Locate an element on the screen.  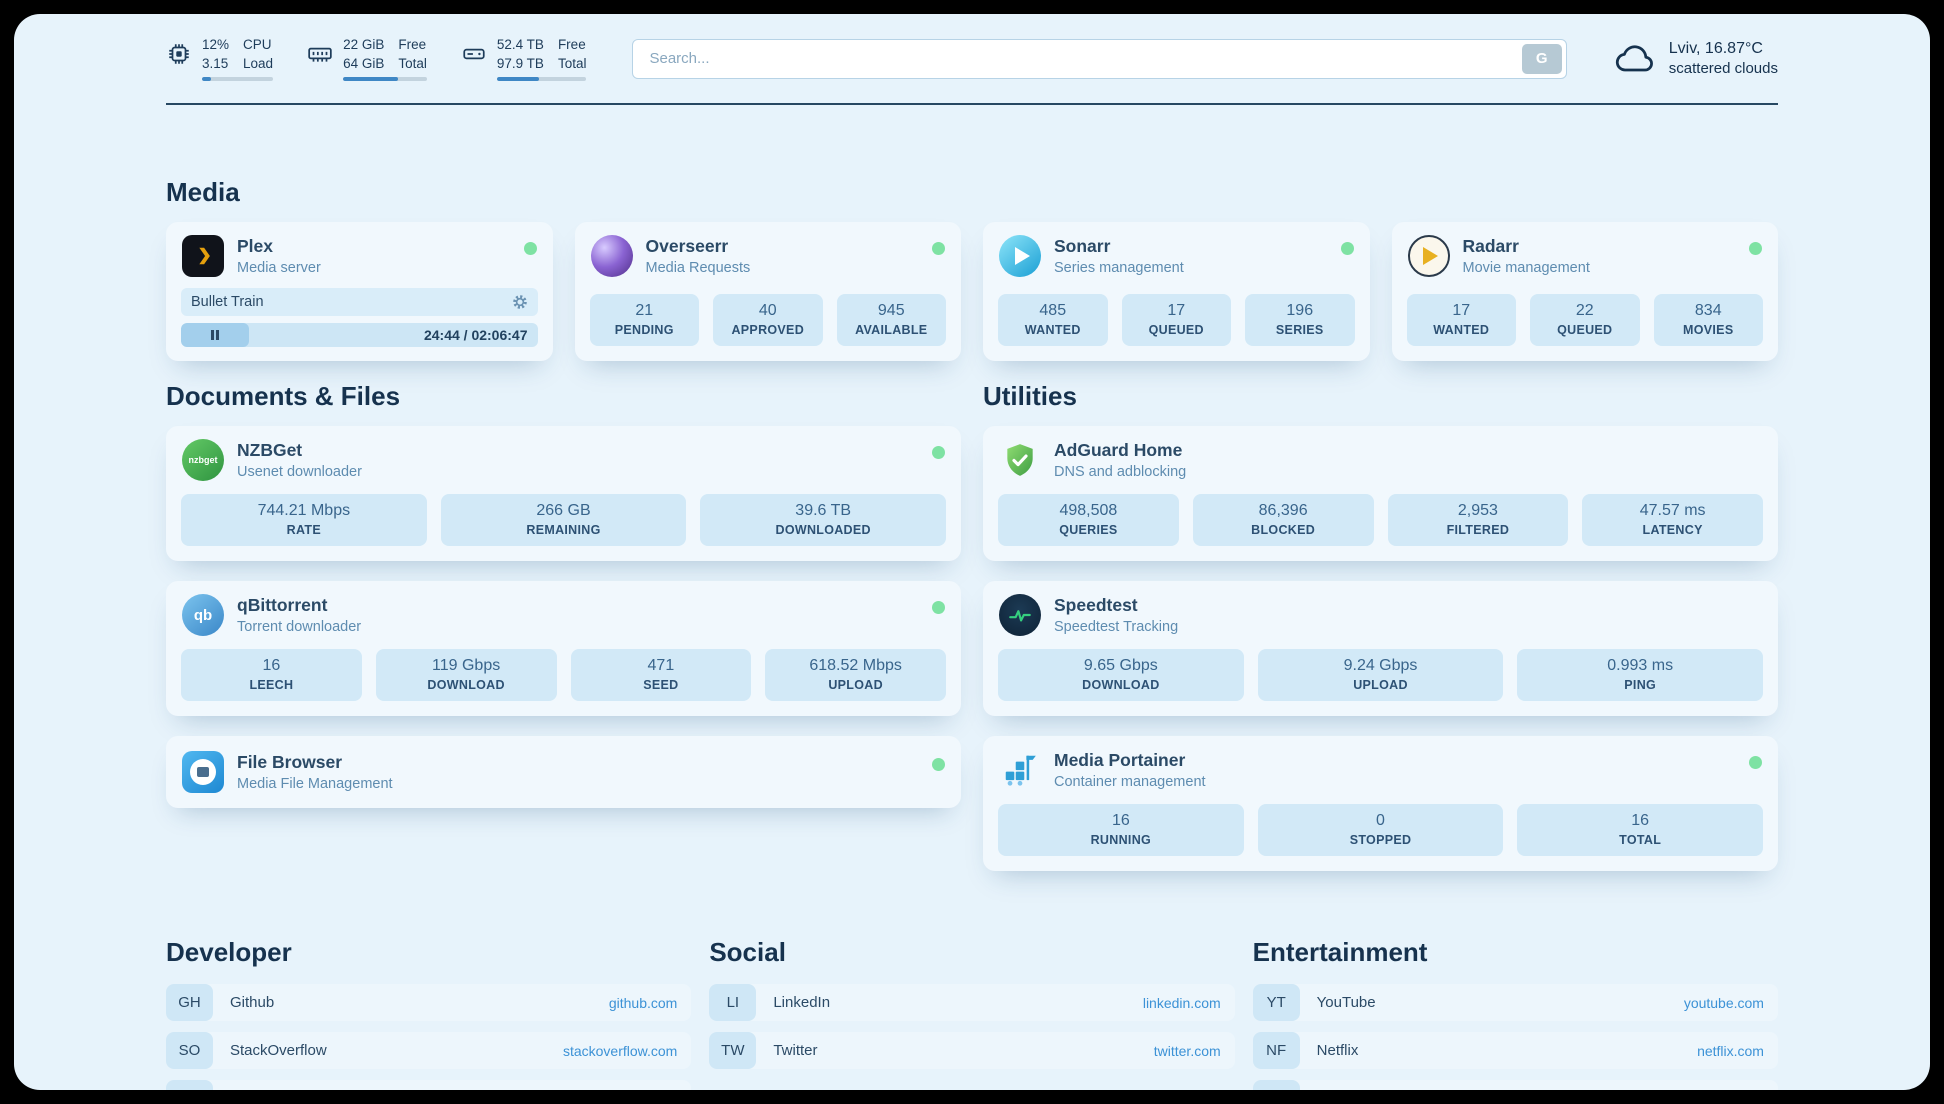
stat-value: 0.993 ms is located at coordinates (1640, 666).